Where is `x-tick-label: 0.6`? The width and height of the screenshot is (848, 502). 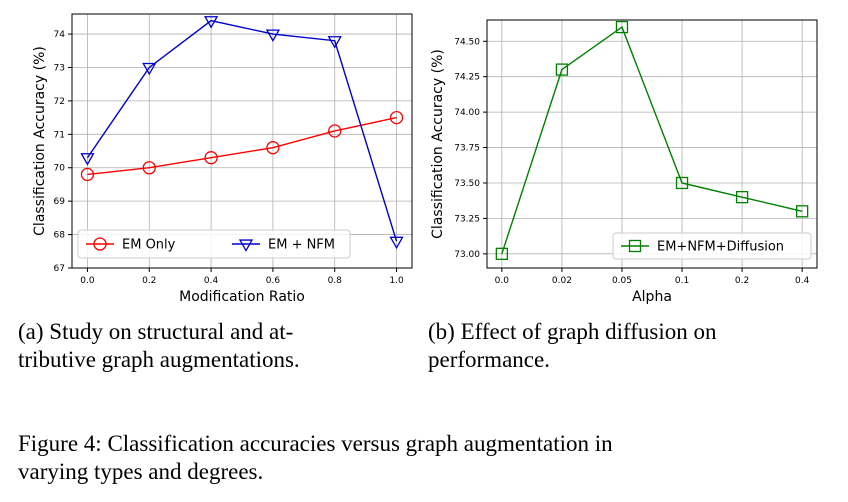 x-tick-label: 0.6 is located at coordinates (273, 281).